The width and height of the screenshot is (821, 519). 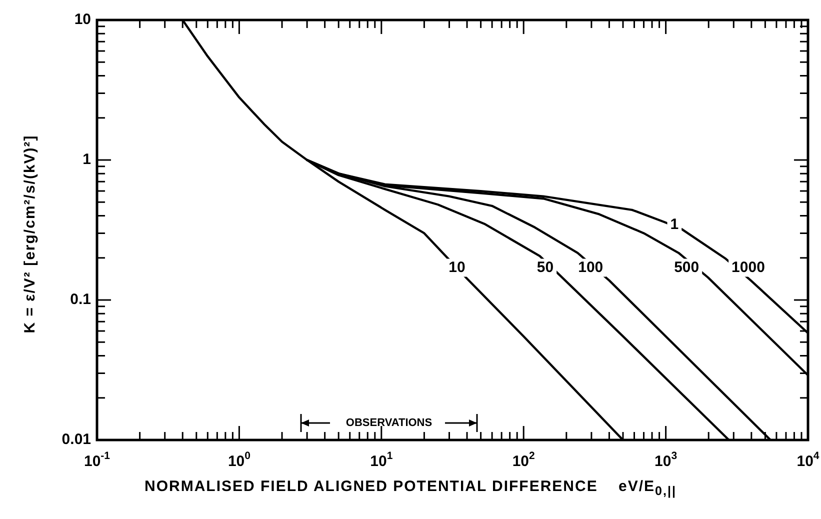 What do you see at coordinates (591, 267) in the screenshot?
I see `annotation: 100` at bounding box center [591, 267].